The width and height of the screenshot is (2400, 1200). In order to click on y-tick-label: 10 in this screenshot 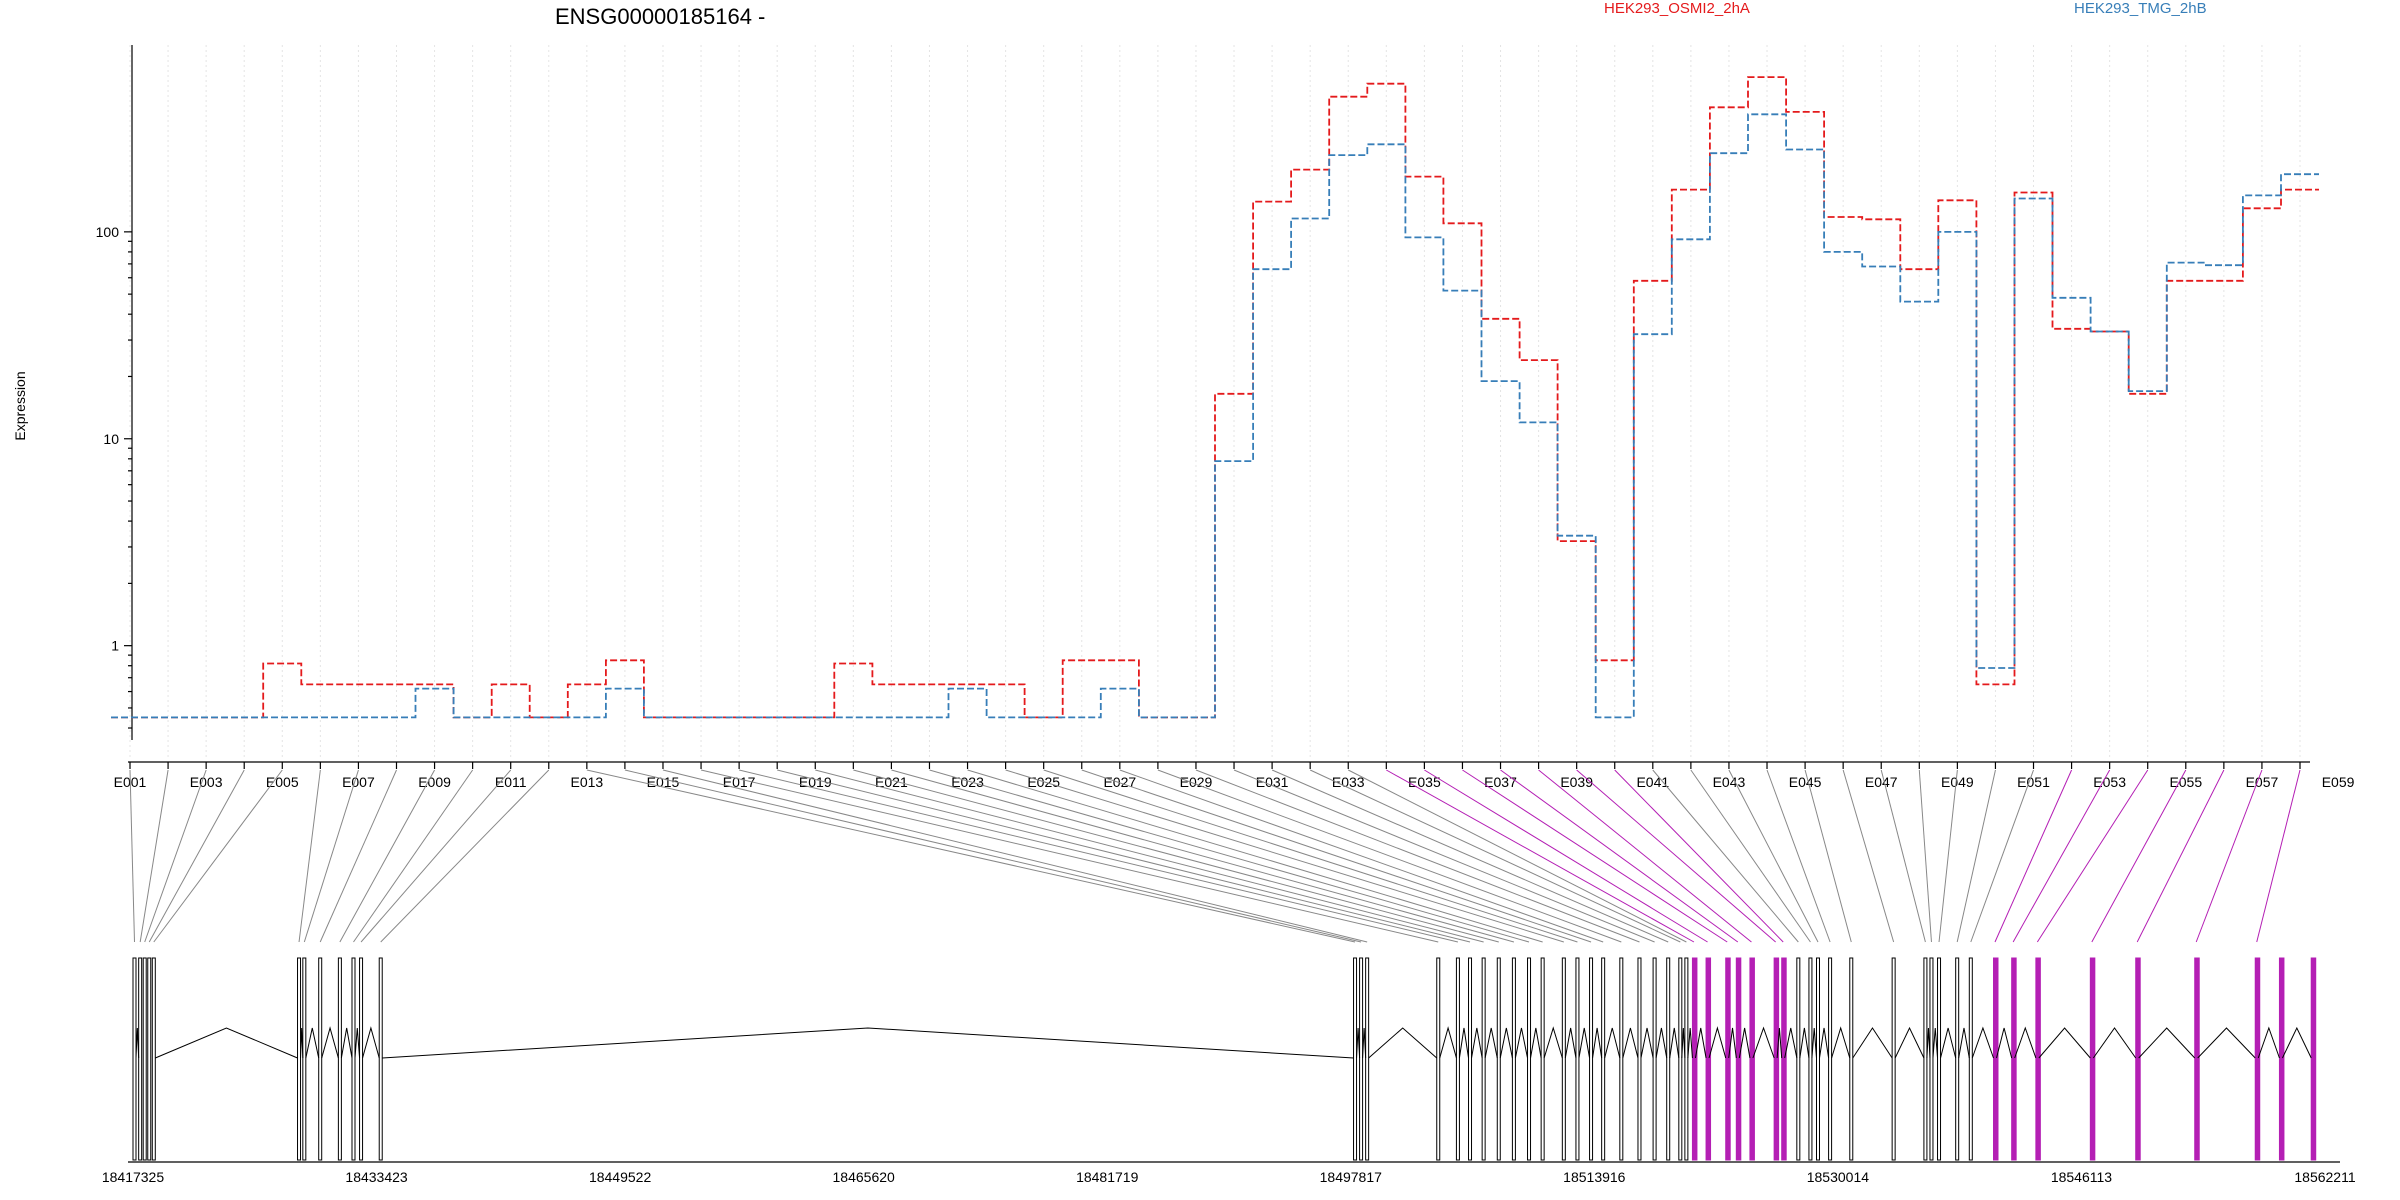, I will do `click(111, 439)`.